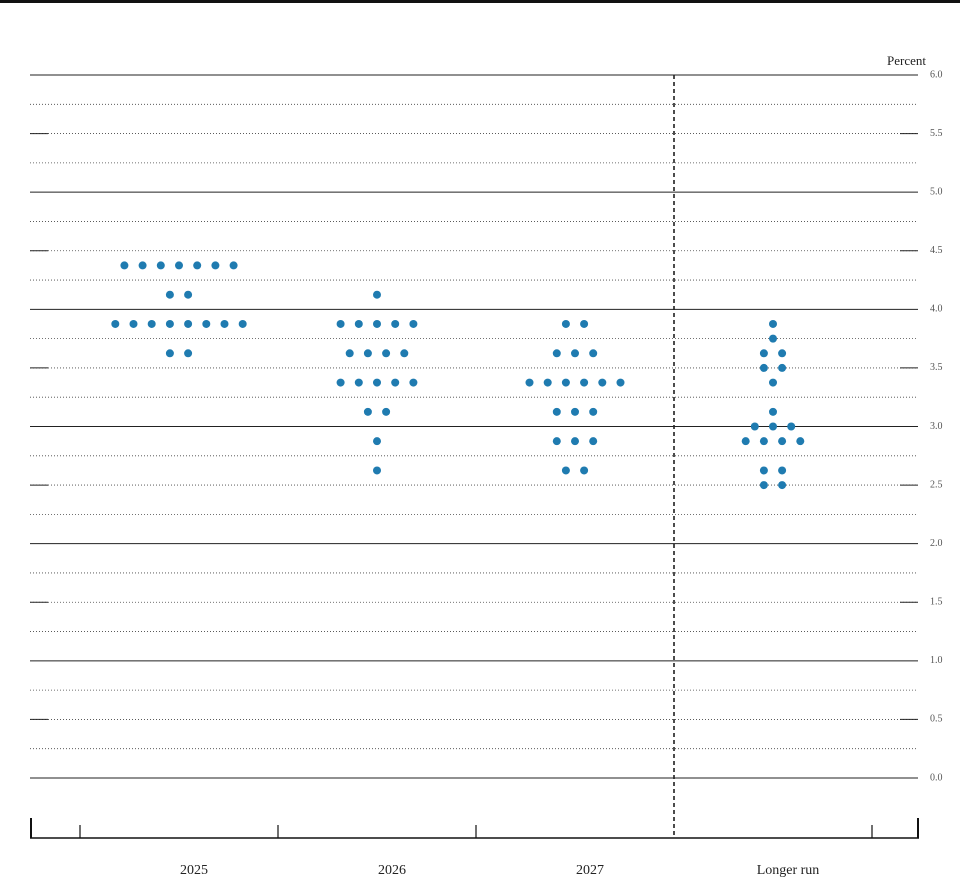  What do you see at coordinates (936, 543) in the screenshot?
I see `y-tick-label: 2.0` at bounding box center [936, 543].